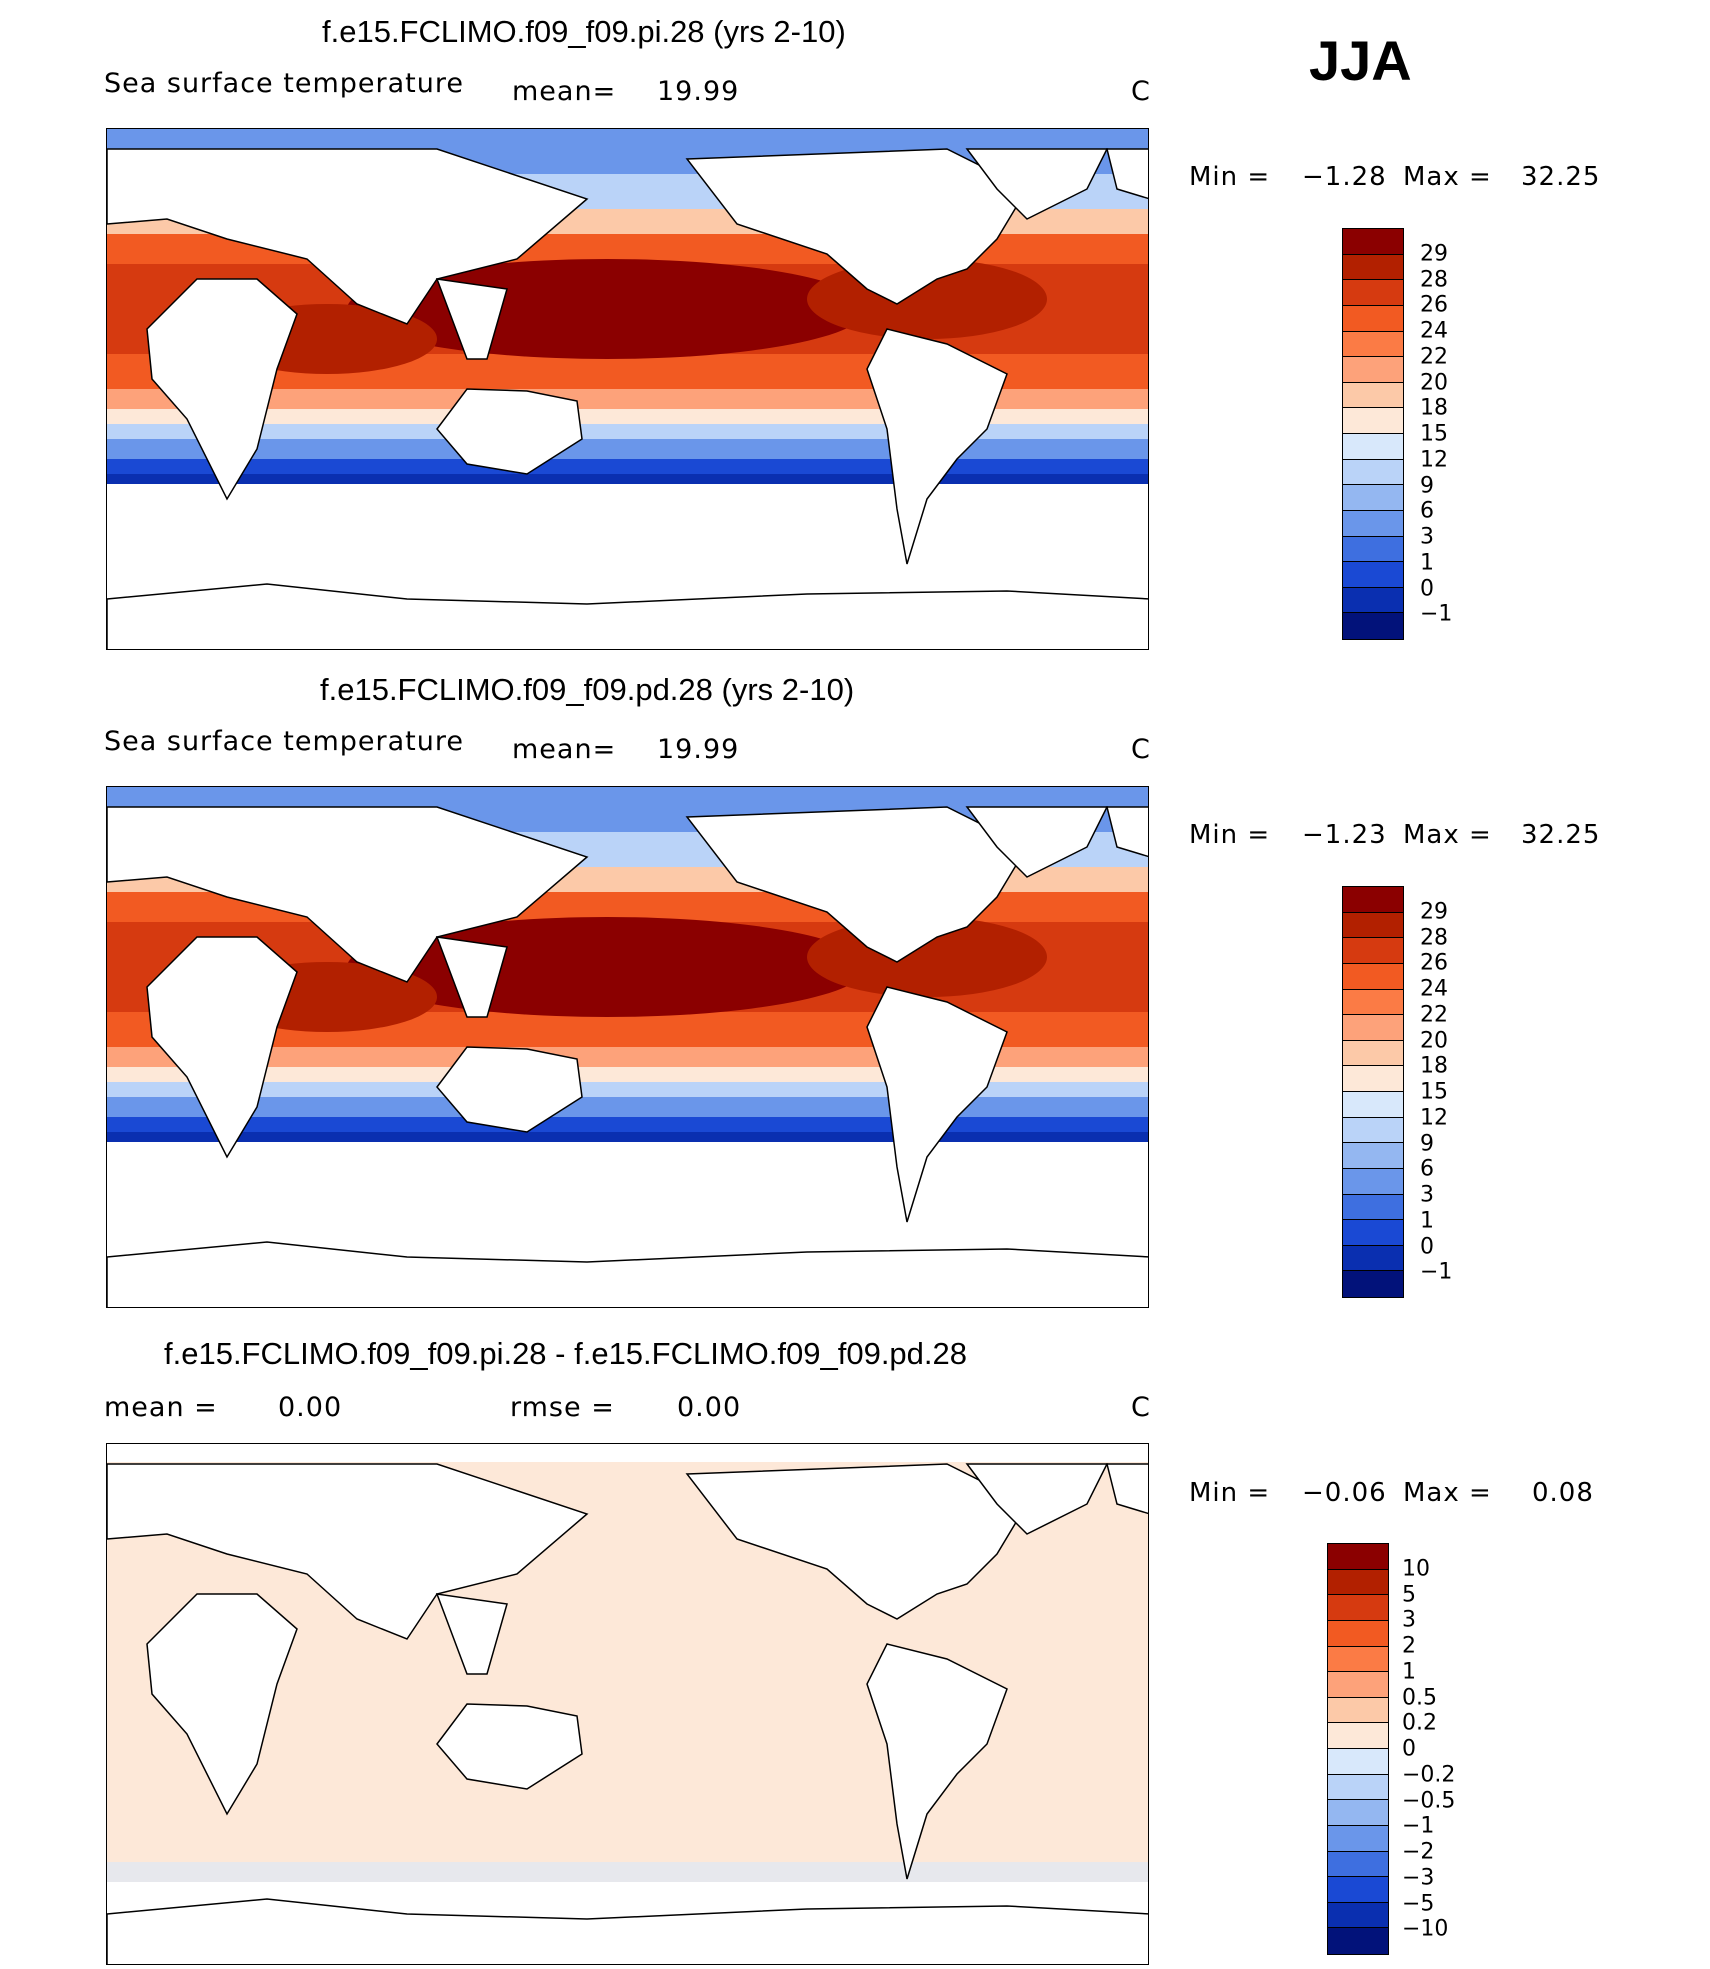 Image resolution: width=1710 pixels, height=1969 pixels. I want to click on panel2-units: C, so click(1141, 749).